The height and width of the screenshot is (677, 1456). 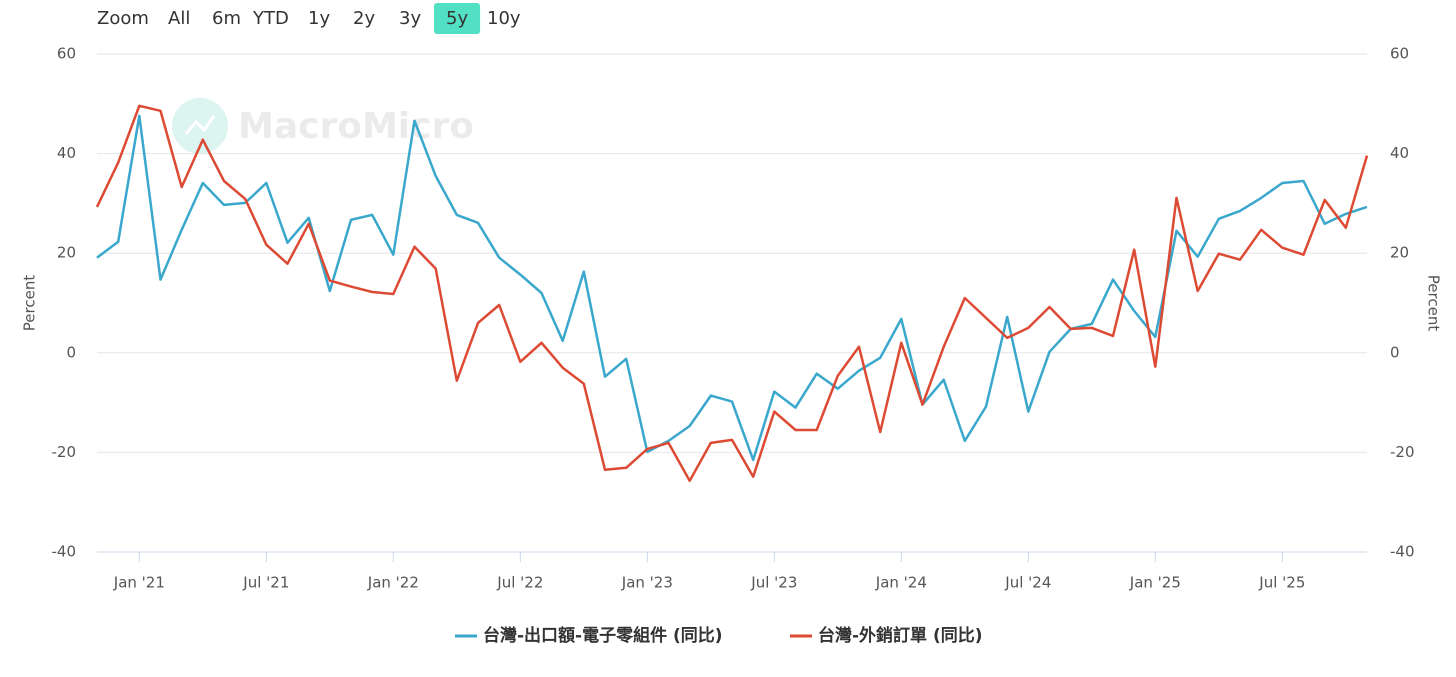 What do you see at coordinates (1402, 552) in the screenshot?
I see `y2-tick-label: -40` at bounding box center [1402, 552].